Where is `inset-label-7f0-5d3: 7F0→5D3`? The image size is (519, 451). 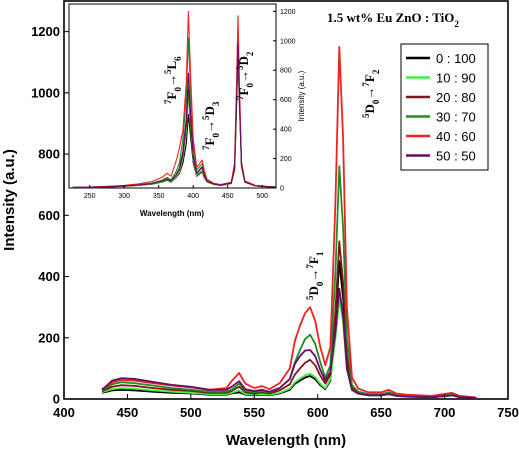 inset-label-7f0-5d3: 7F0→5D3 is located at coordinates (211, 125).